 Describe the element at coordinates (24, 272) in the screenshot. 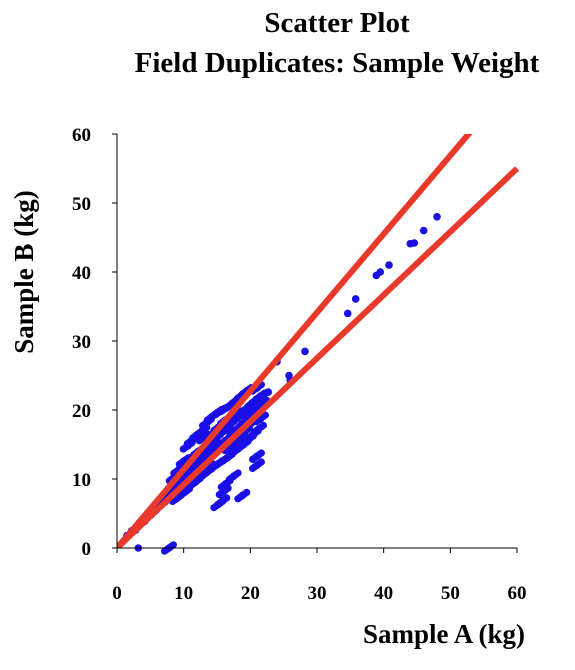

I see `y-axis-title: Sample B (kg)` at that location.